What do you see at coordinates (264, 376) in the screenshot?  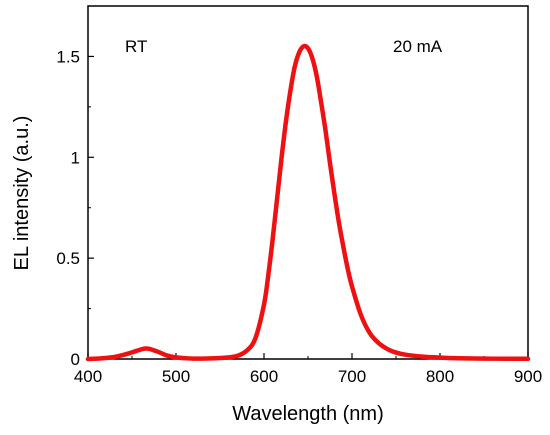 I see `x-tick-label: 600` at bounding box center [264, 376].